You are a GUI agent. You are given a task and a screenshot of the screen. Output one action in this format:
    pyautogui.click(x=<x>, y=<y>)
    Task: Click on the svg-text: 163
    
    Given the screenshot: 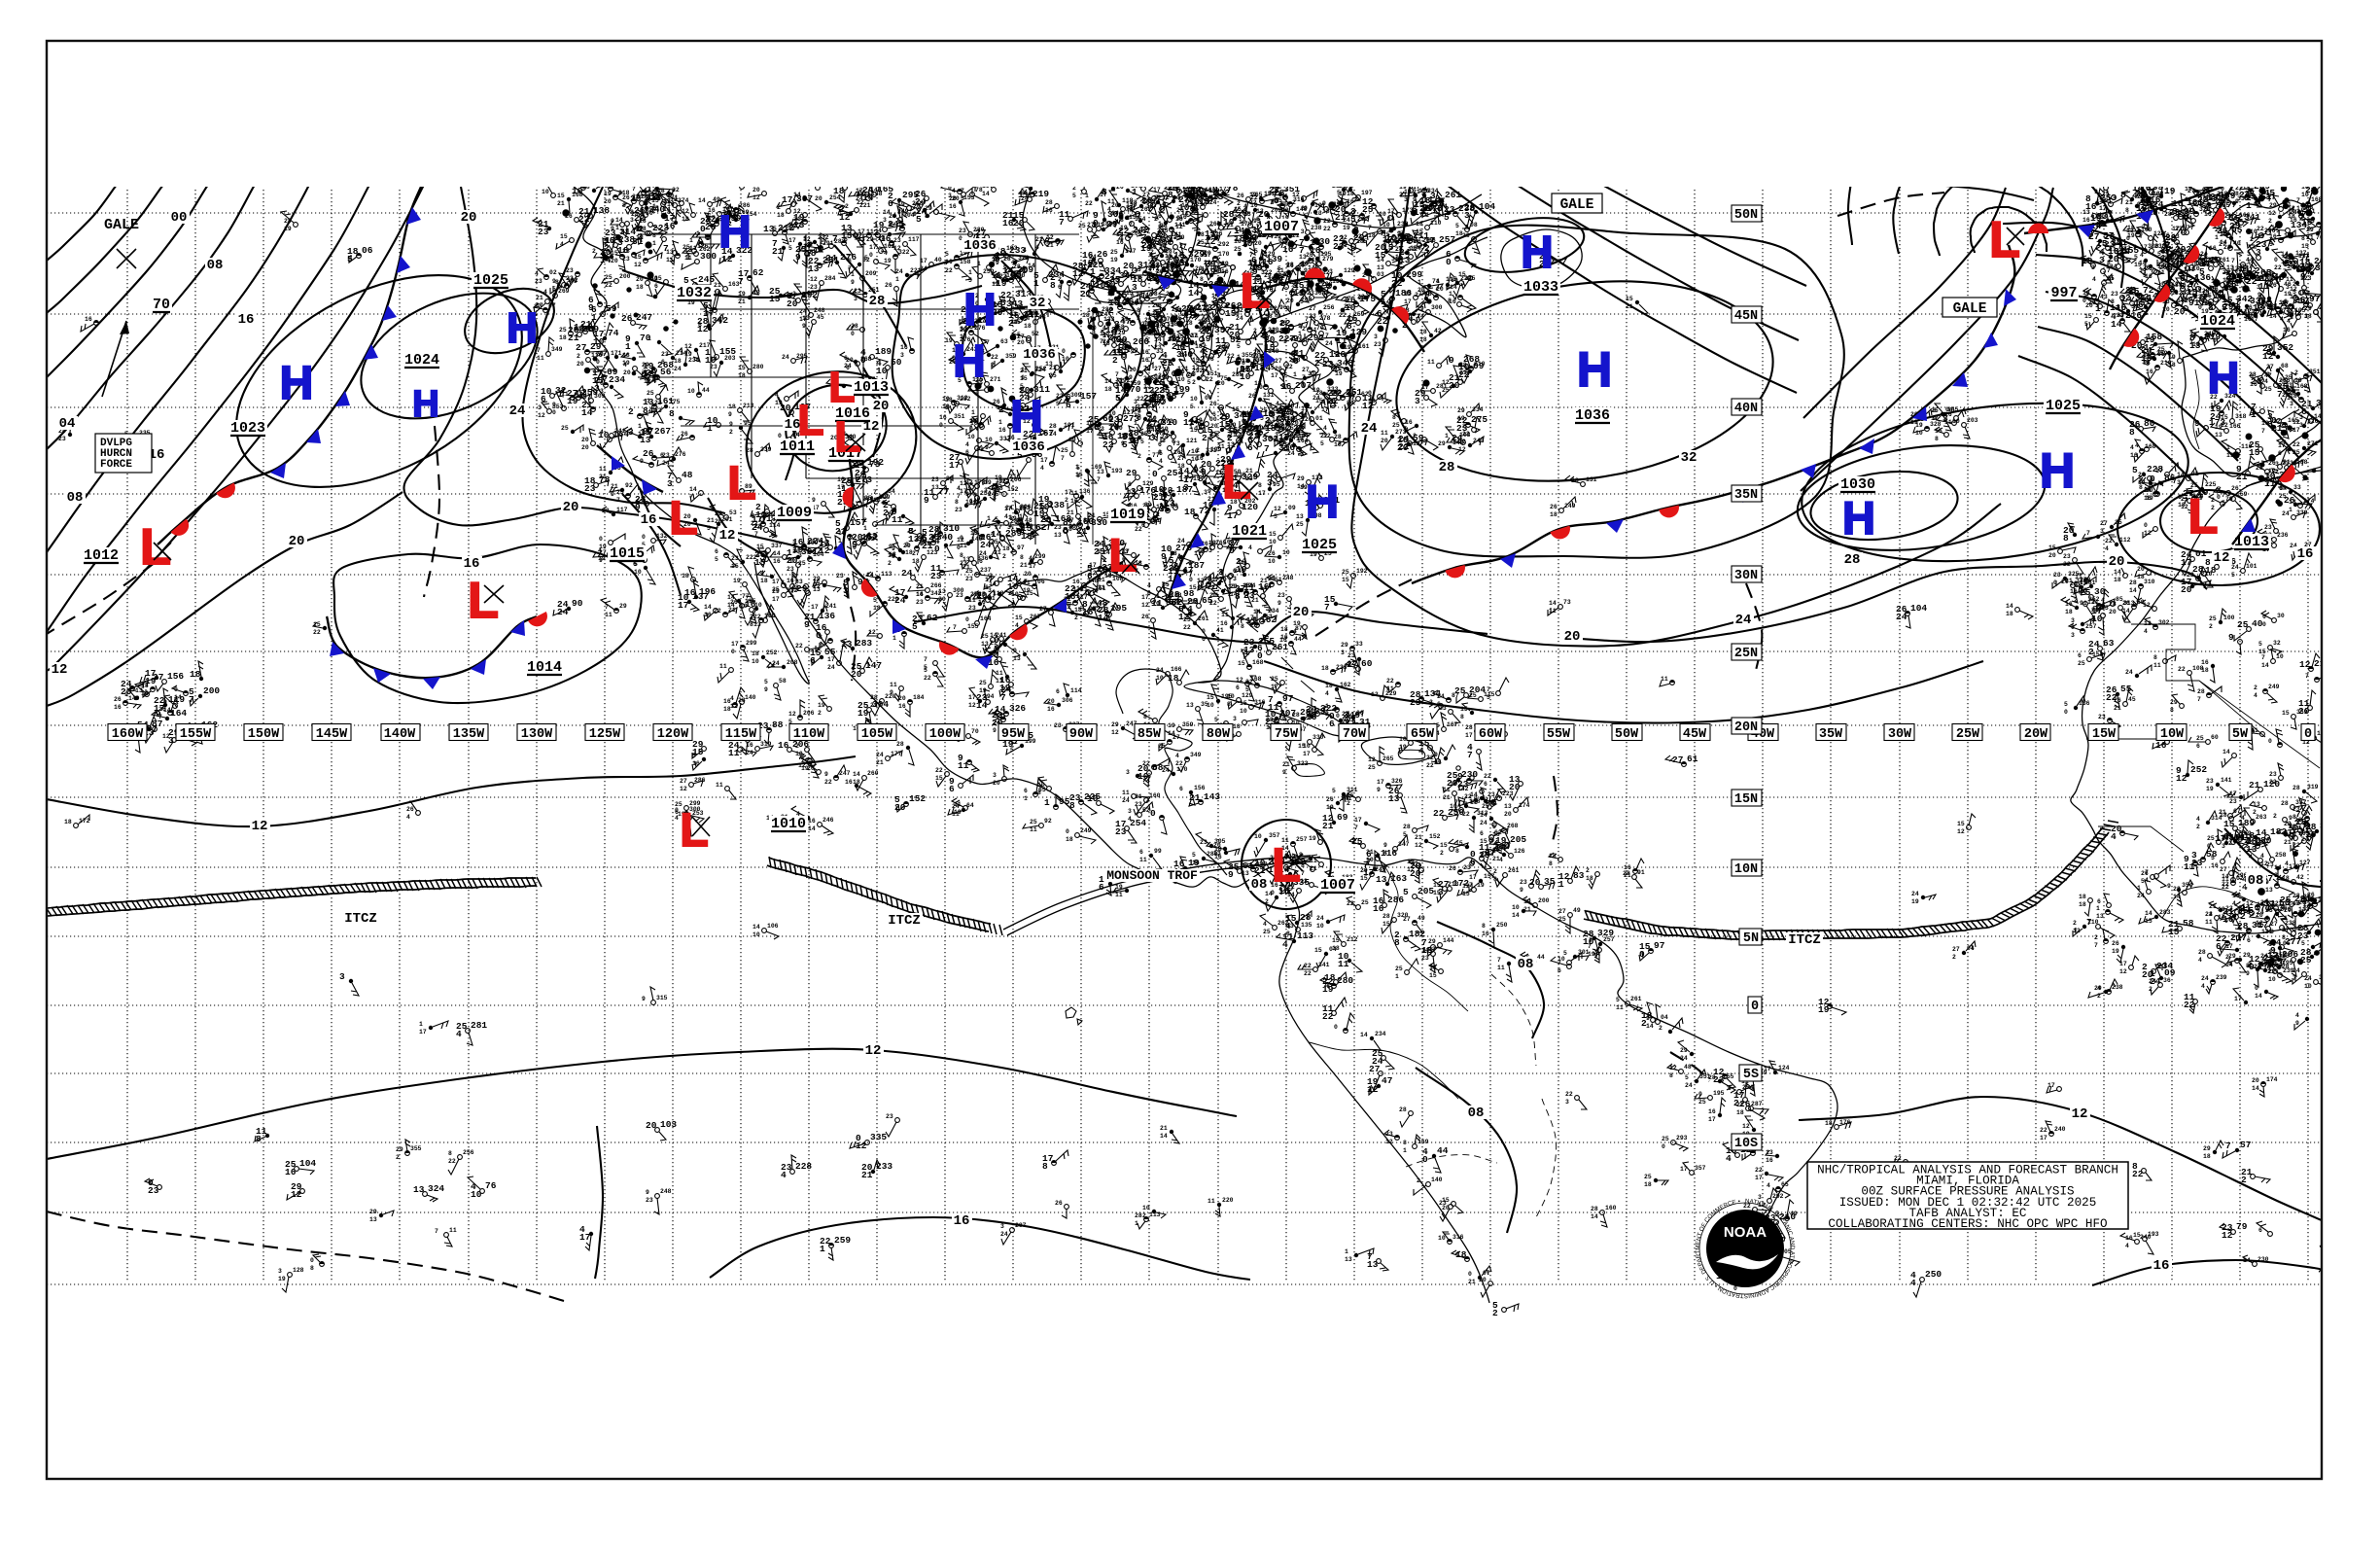 What is the action you would take?
    pyautogui.click(x=734, y=284)
    